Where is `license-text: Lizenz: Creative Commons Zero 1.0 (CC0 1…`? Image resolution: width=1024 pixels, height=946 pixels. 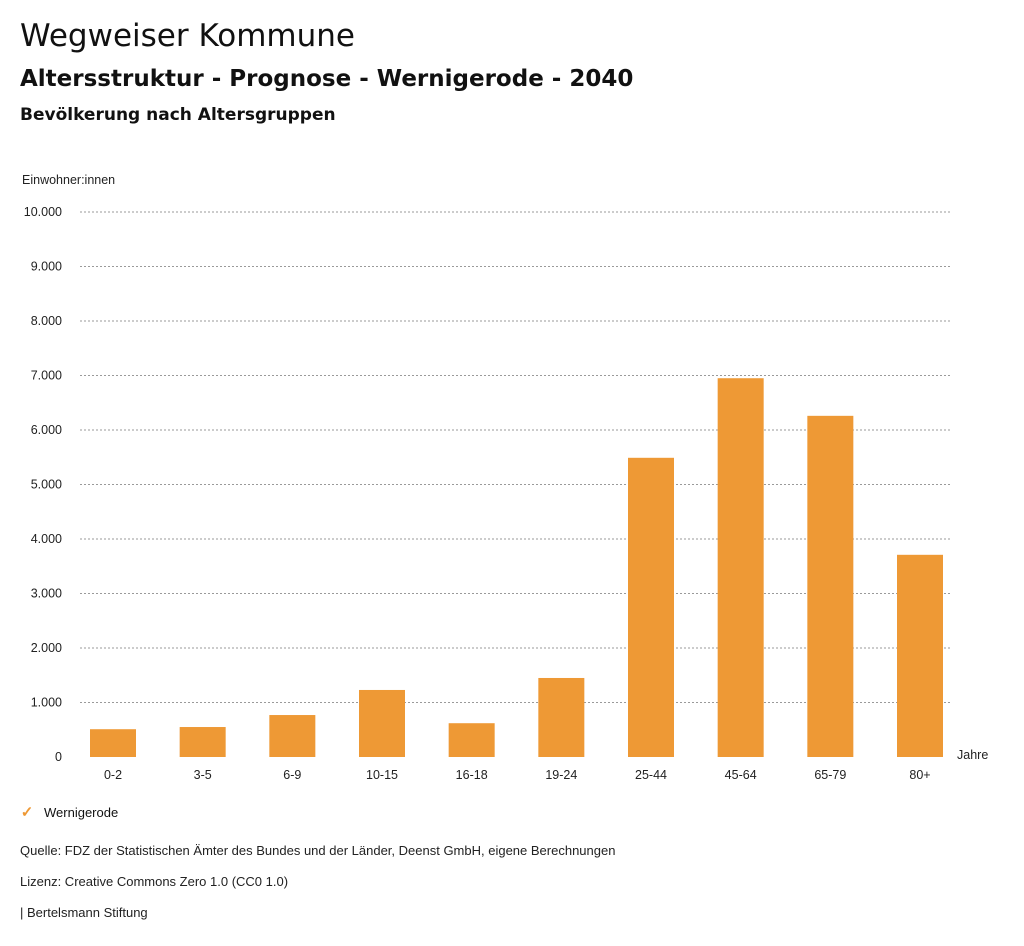 license-text: Lizenz: Creative Commons Zero 1.0 (CC0 1… is located at coordinates (154, 881).